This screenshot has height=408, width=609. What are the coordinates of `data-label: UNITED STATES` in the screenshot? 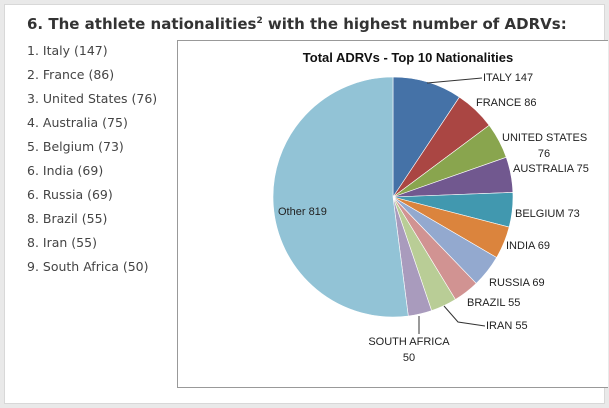 It's located at (544, 138).